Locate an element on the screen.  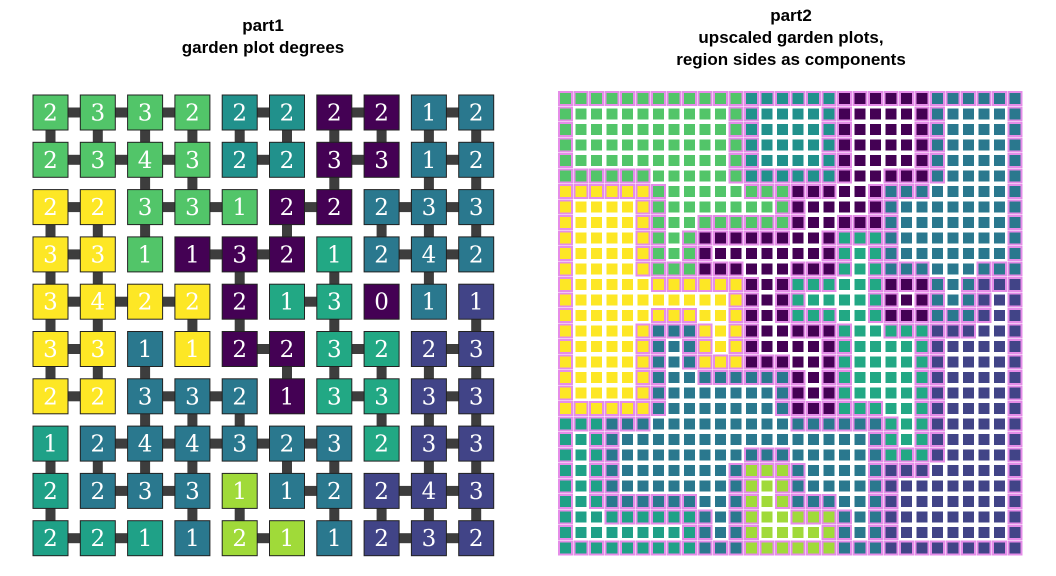
plot-degree-label: 4 is located at coordinates (145, 161).